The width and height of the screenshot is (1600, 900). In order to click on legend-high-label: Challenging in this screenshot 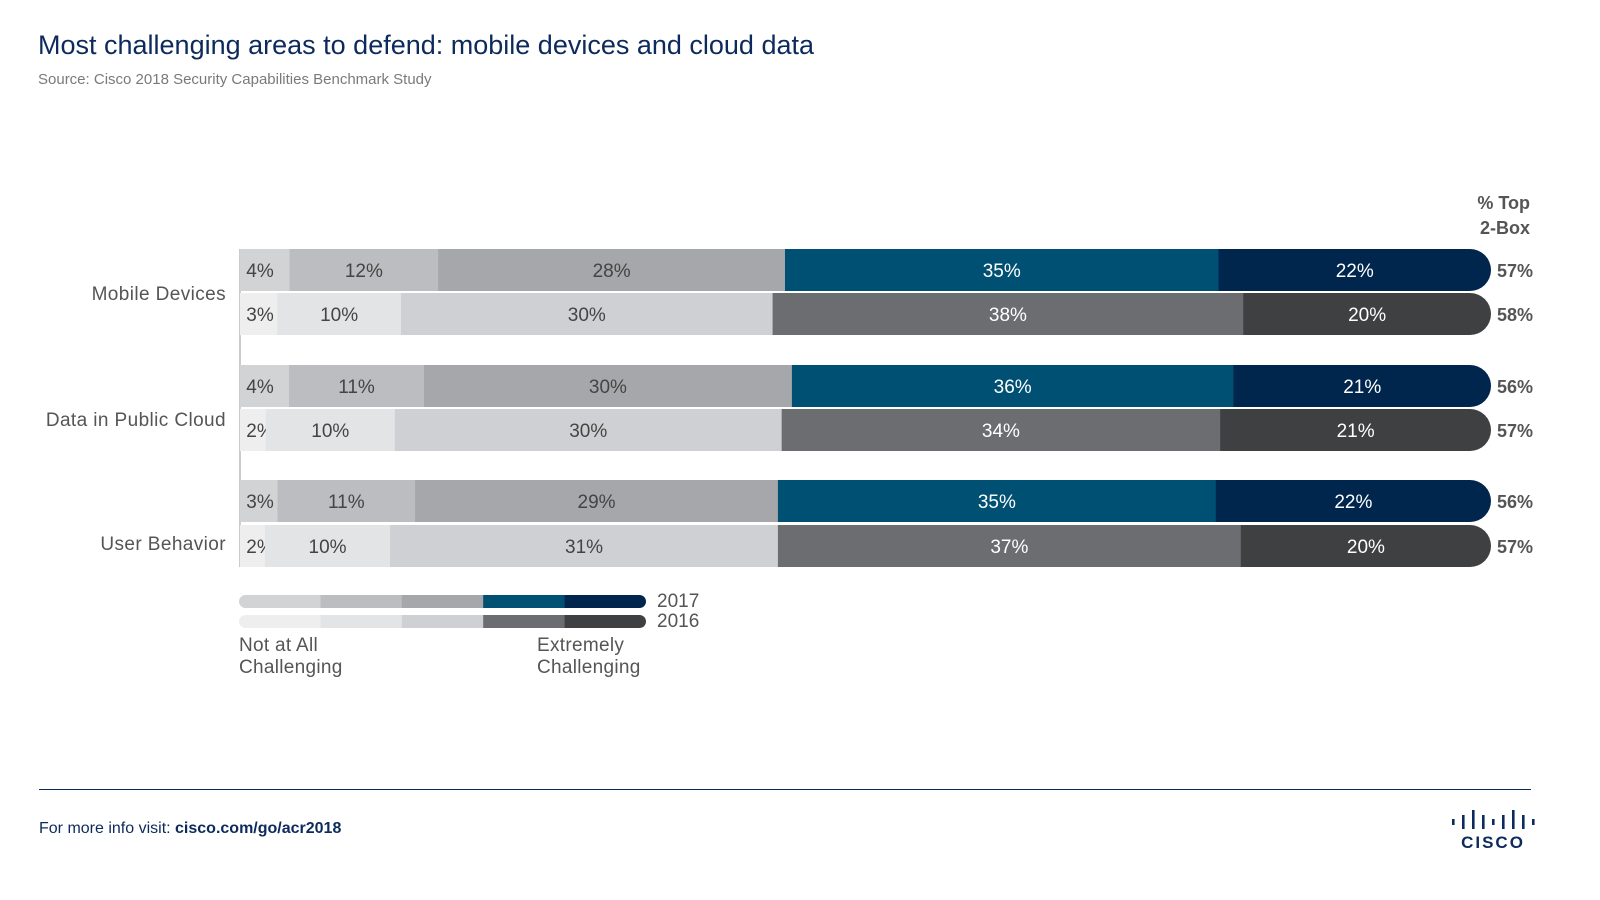, I will do `click(589, 667)`.